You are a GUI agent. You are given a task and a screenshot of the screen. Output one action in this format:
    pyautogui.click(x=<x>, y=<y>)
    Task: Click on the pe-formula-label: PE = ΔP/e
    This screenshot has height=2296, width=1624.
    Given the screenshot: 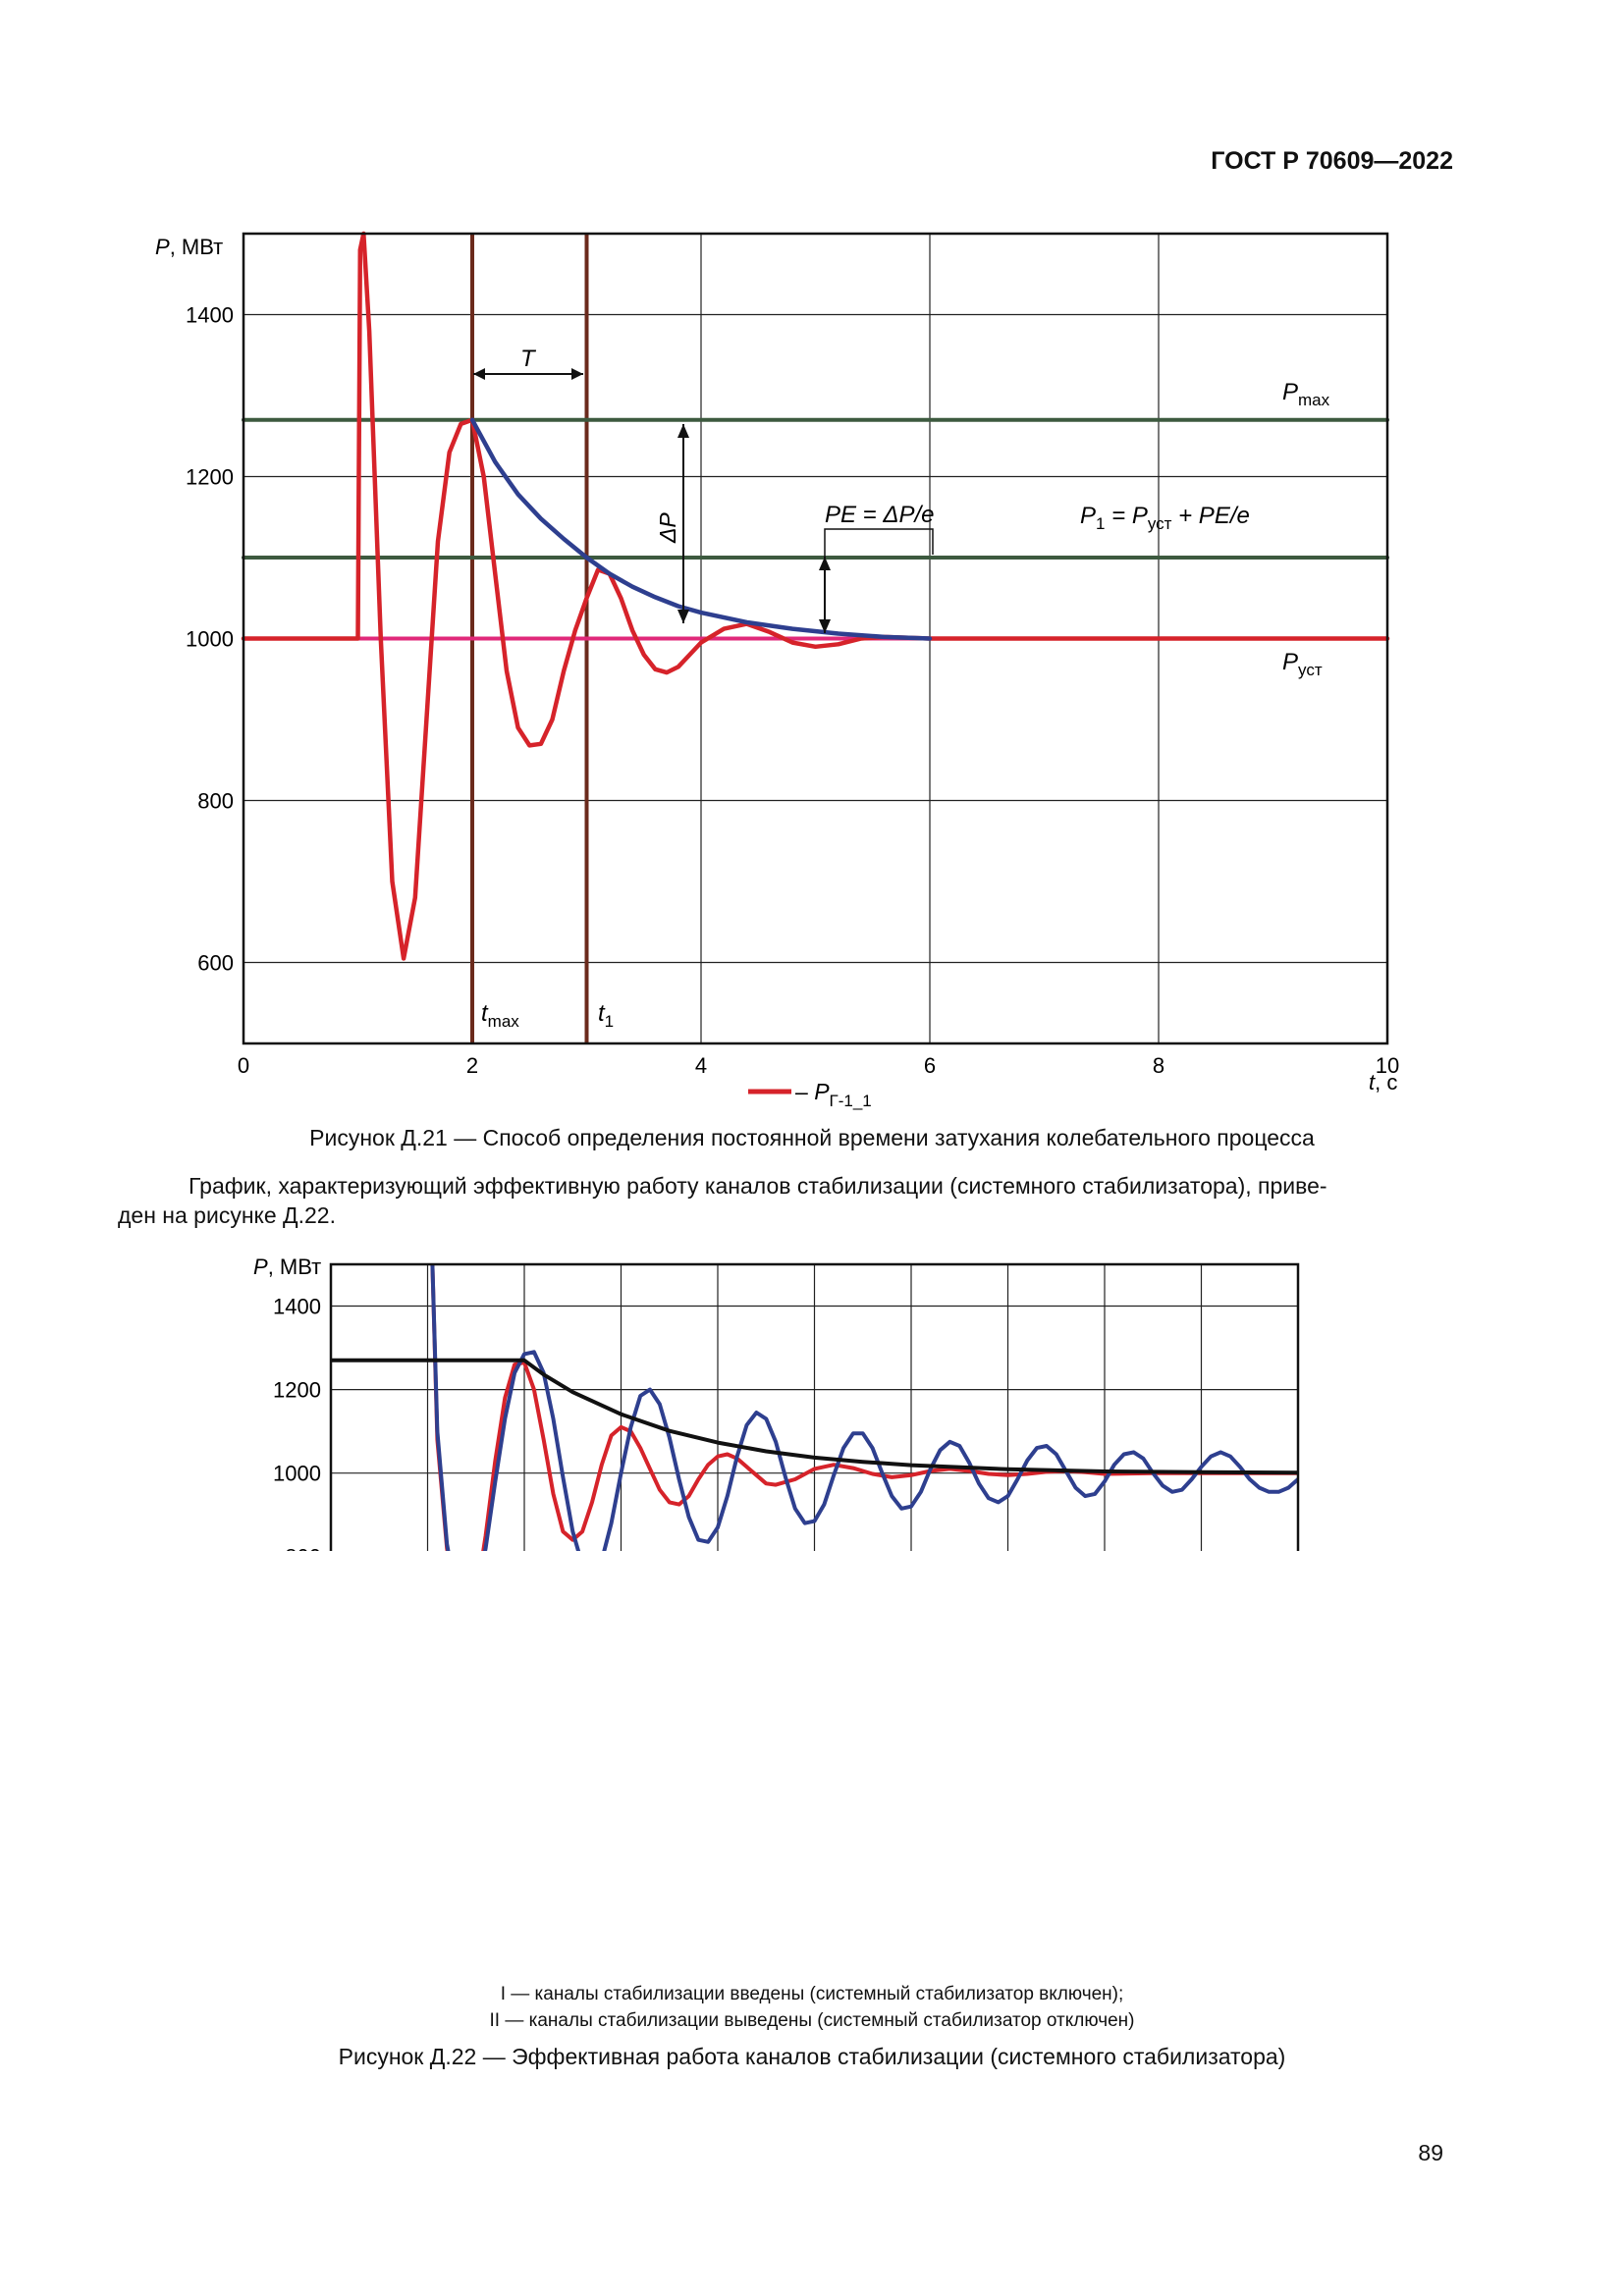 What is the action you would take?
    pyautogui.click(x=880, y=515)
    